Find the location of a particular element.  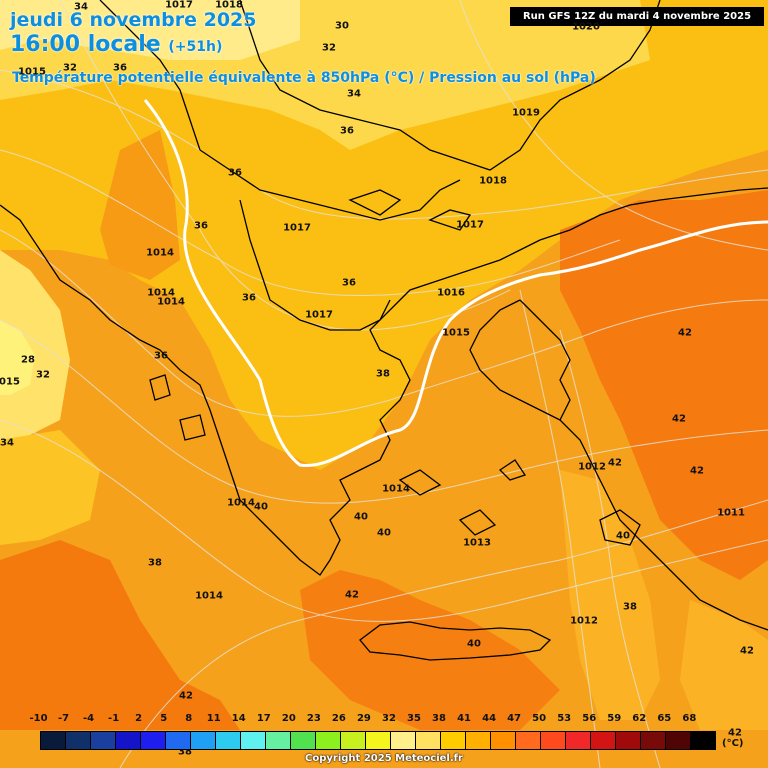

isobar-label: 1019 is located at coordinates (526, 113).